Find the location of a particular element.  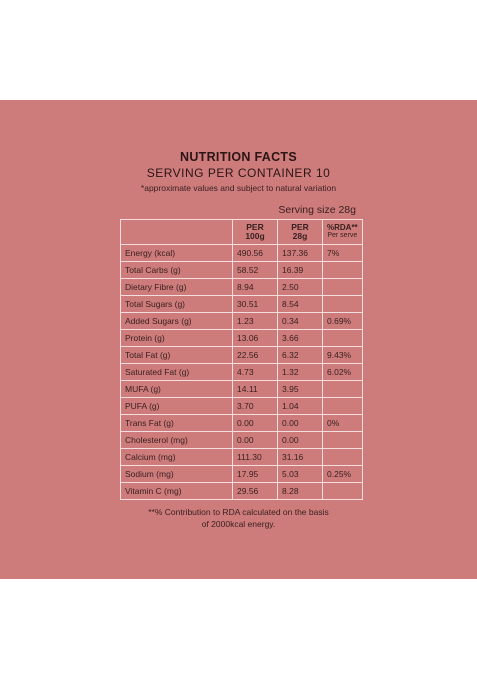

nutrient-name: Energy (kcal) is located at coordinates (176, 253).